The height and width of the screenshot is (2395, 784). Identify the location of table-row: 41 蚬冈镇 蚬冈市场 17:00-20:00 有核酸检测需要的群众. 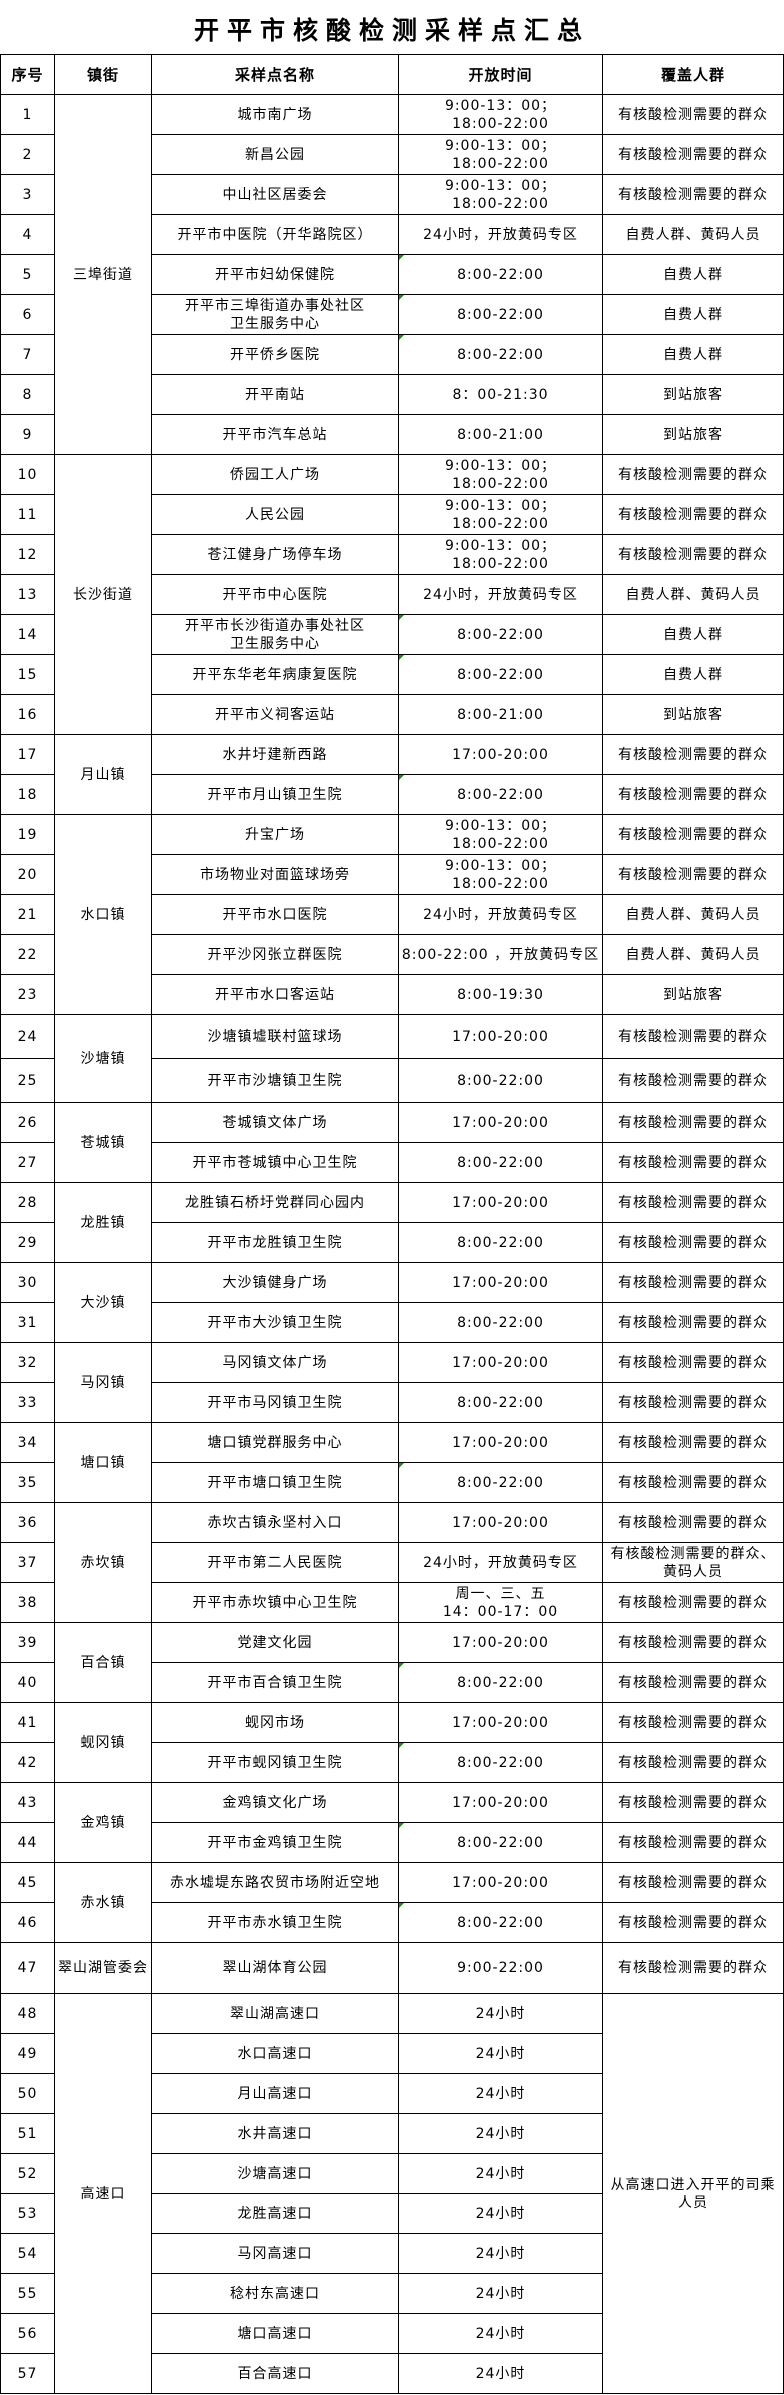
(392, 1742).